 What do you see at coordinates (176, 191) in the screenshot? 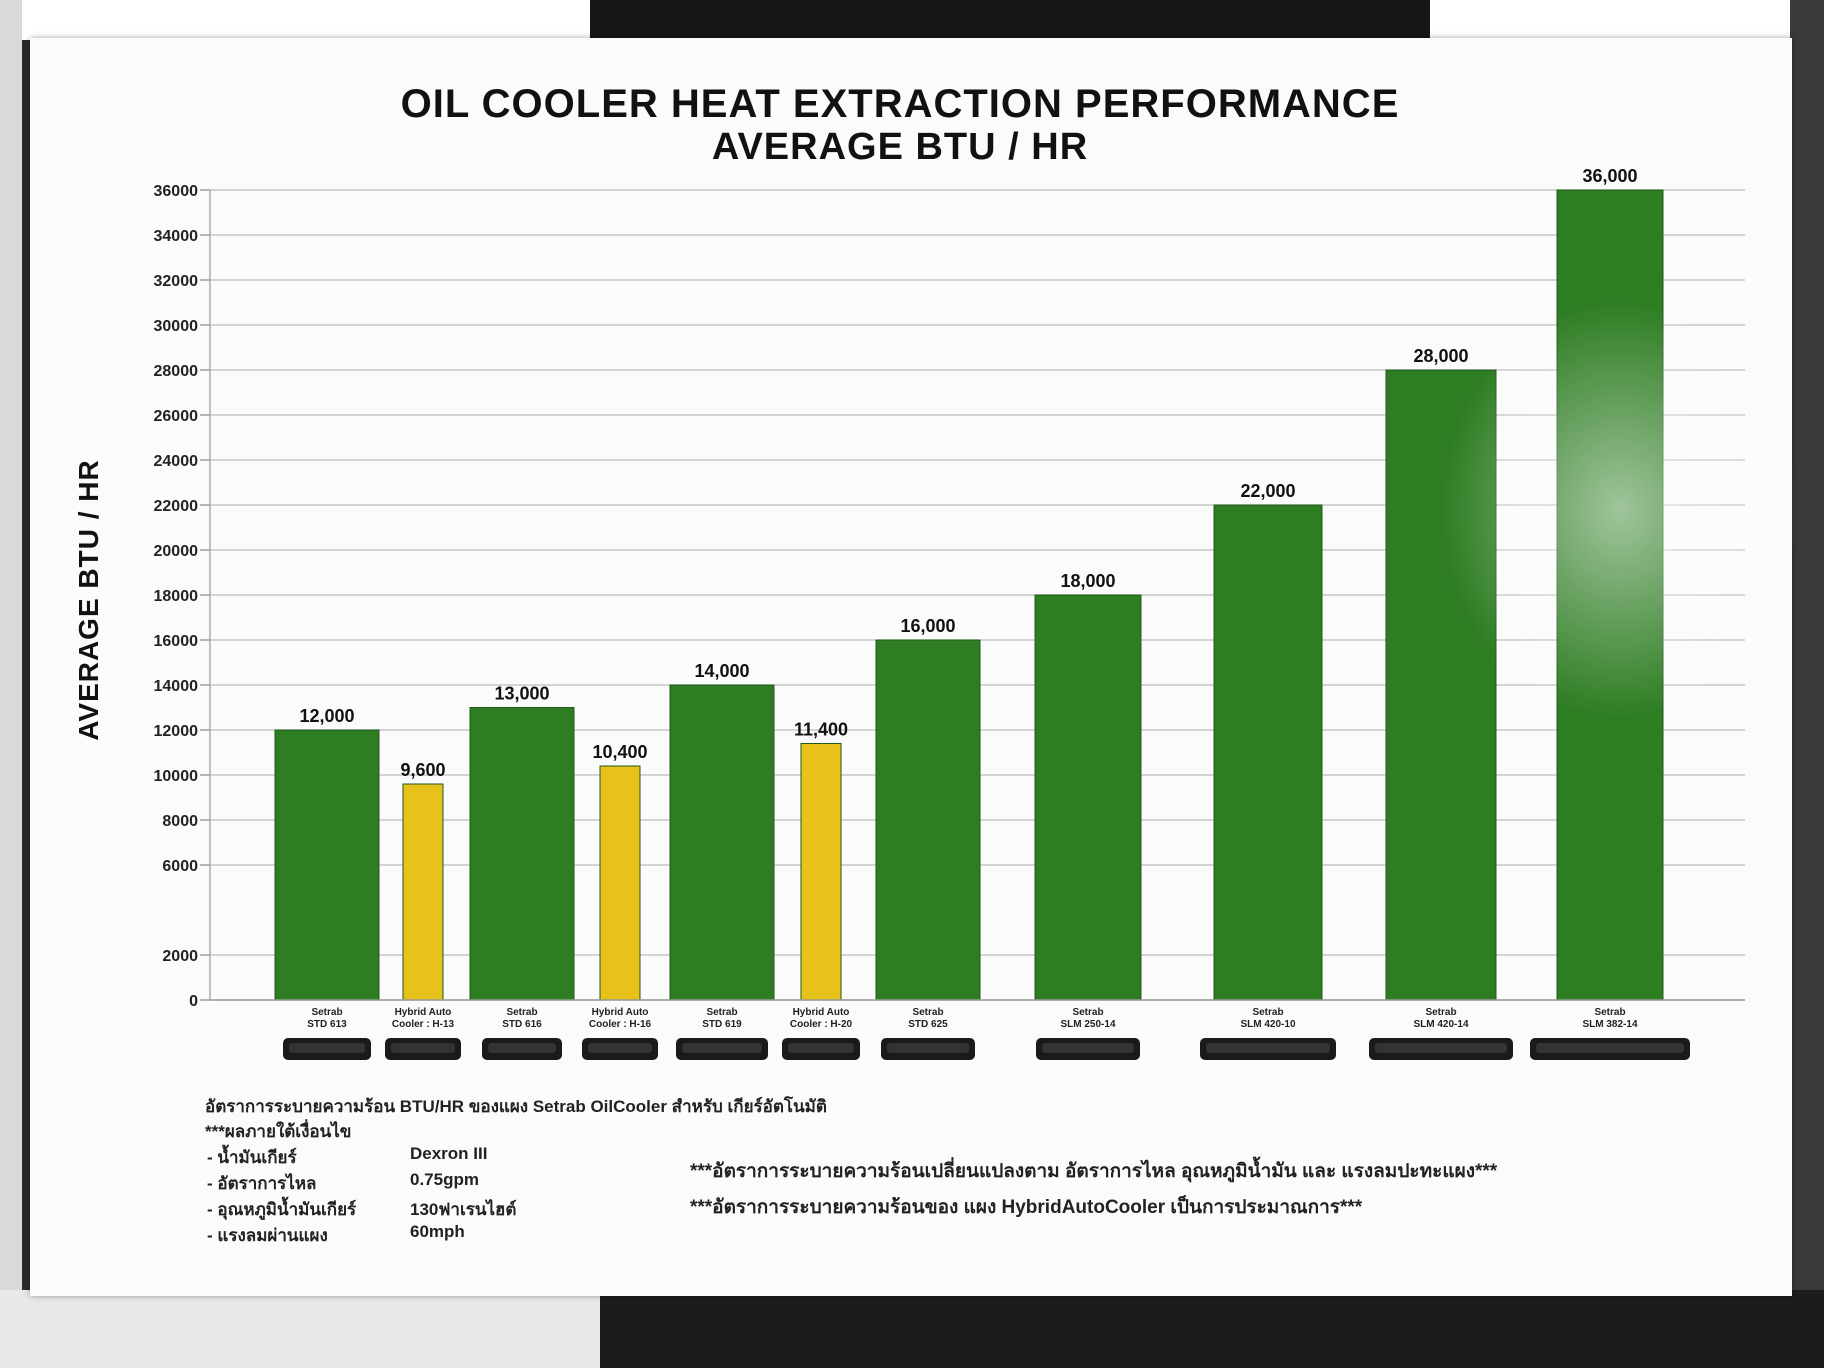
I see `y-tick-label: 36000` at bounding box center [176, 191].